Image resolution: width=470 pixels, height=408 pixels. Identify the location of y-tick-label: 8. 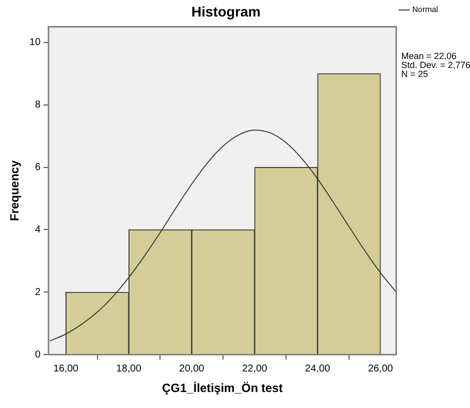
(37, 105).